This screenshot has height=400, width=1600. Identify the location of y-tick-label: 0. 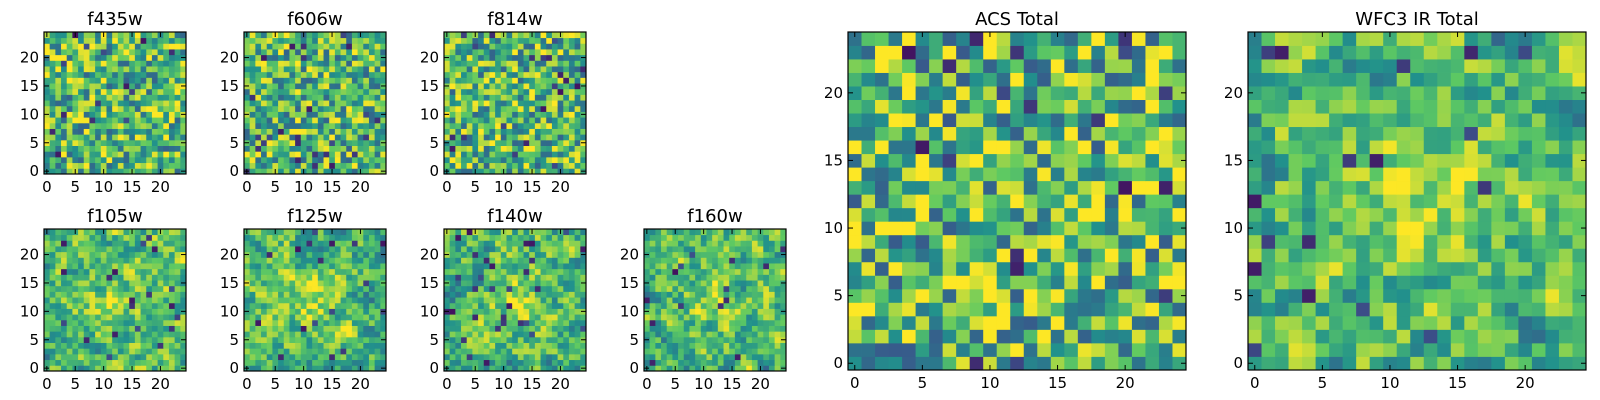
(234, 368).